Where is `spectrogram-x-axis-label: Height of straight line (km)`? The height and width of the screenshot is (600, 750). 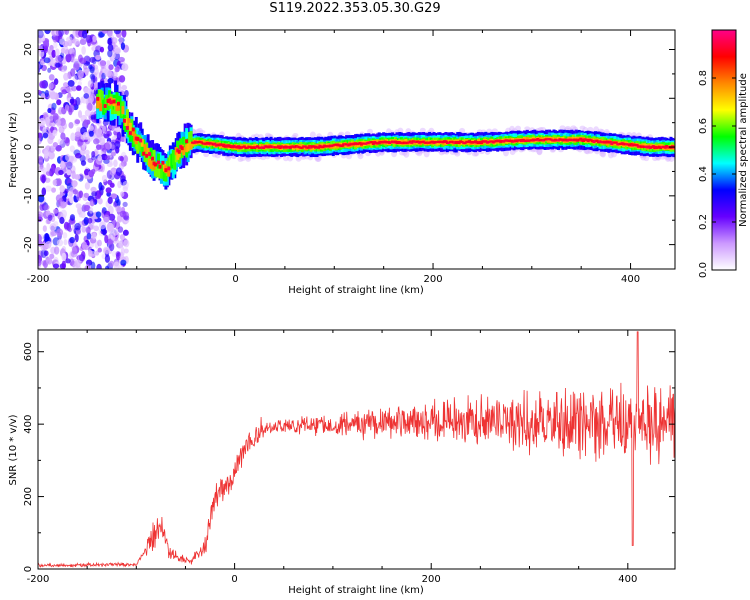
spectrogram-x-axis-label: Height of straight line (km) is located at coordinates (356, 290).